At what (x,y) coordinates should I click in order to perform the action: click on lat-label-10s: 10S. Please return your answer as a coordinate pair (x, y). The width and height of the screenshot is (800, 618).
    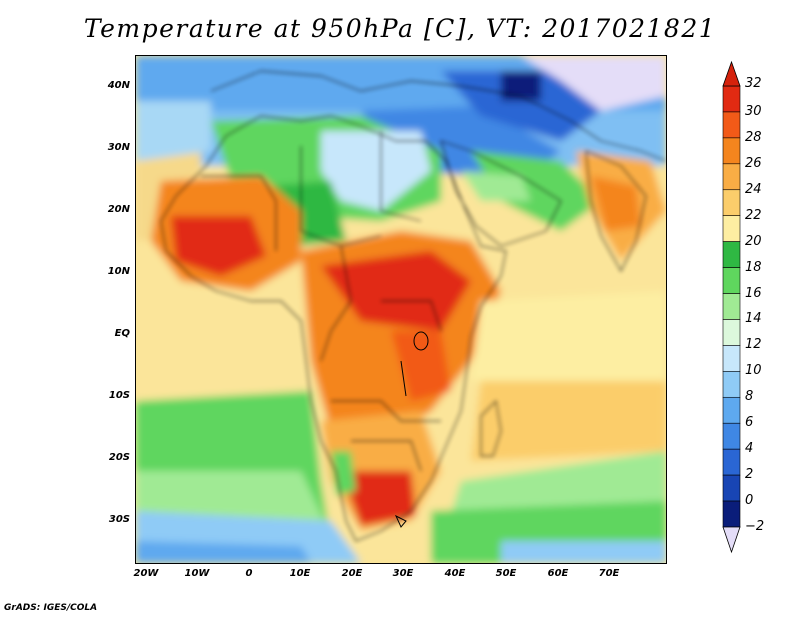
    Looking at the image, I should click on (119, 395).